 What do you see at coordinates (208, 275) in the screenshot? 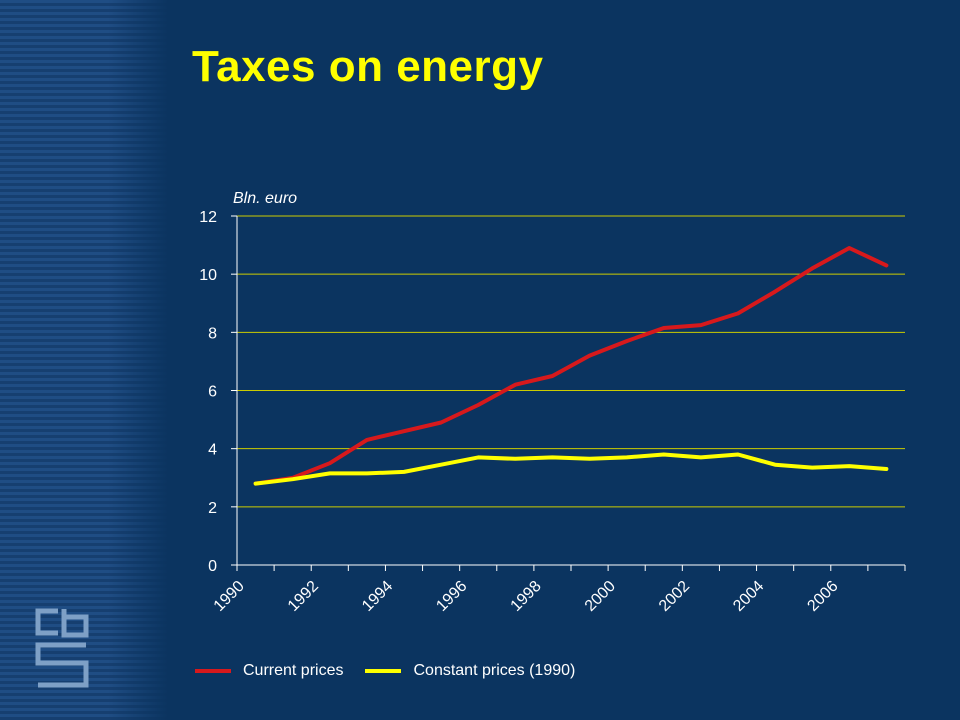
I see `y-tick-label: 10` at bounding box center [208, 275].